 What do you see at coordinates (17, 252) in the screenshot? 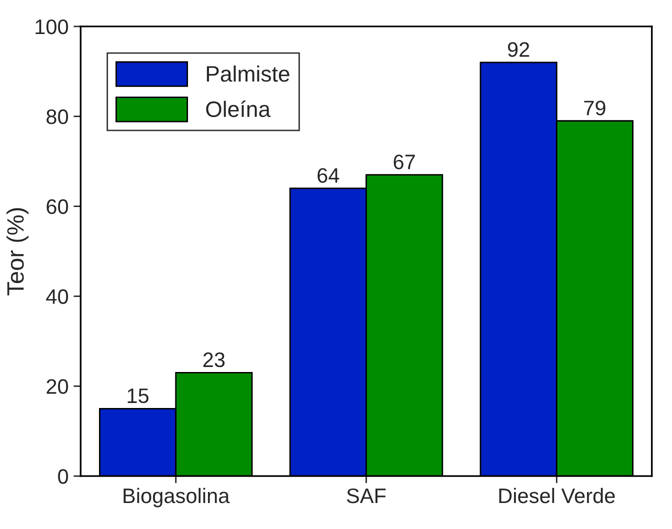
I see `y-axis-title: Teor (%)` at bounding box center [17, 252].